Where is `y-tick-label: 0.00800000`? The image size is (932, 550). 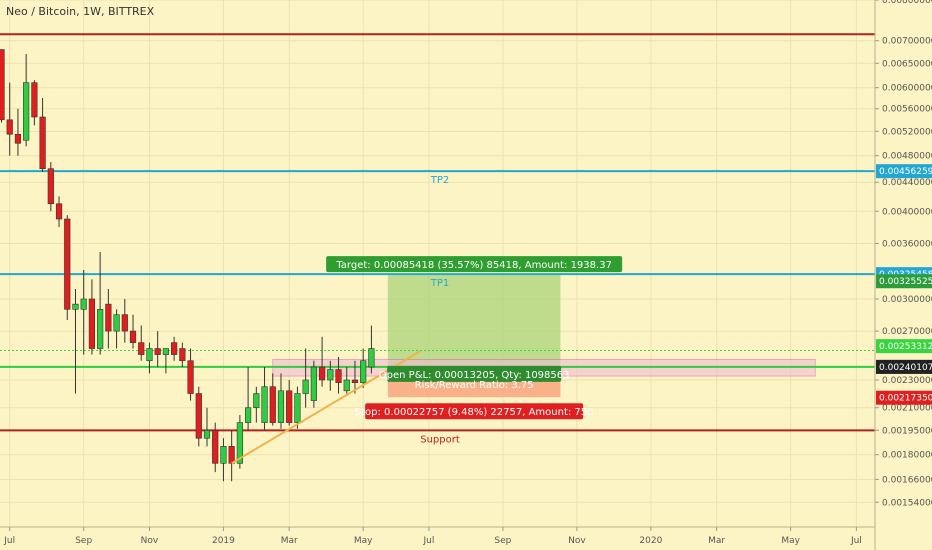 y-tick-label: 0.00800000 is located at coordinates (907, 3).